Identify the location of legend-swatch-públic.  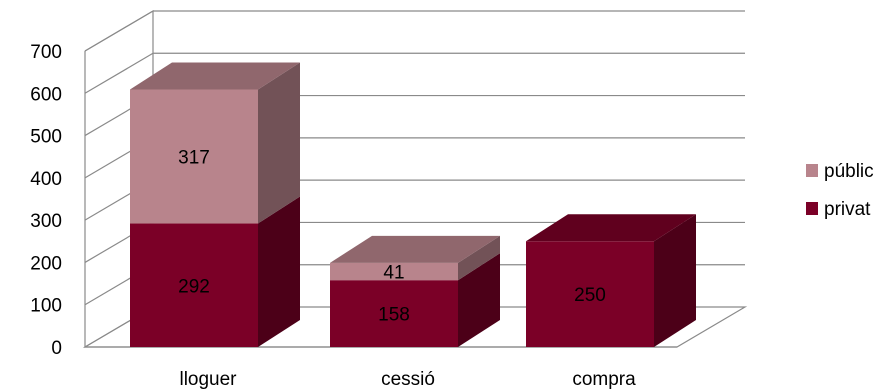
(812, 170).